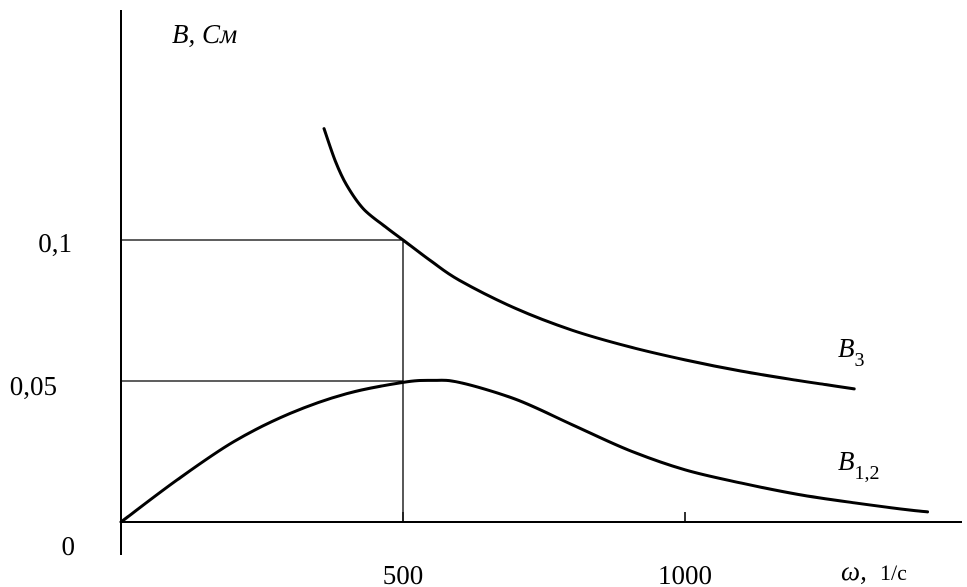 The height and width of the screenshot is (587, 967). I want to click on series-label-0: B3, so click(851, 352).